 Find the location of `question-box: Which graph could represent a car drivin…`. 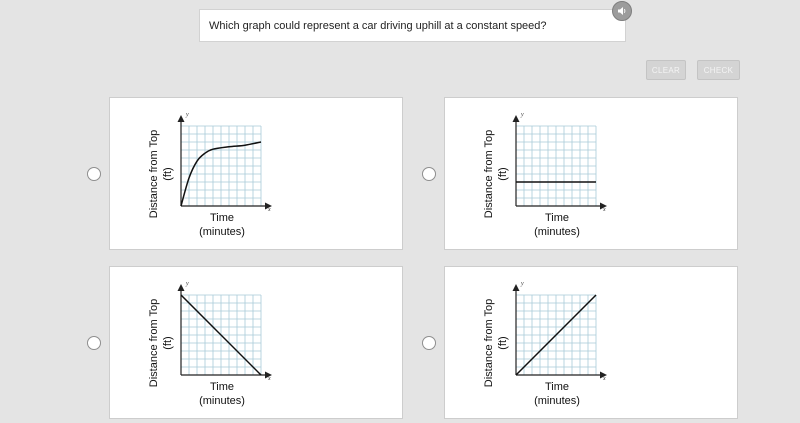

question-box: Which graph could represent a car drivin… is located at coordinates (412, 25).